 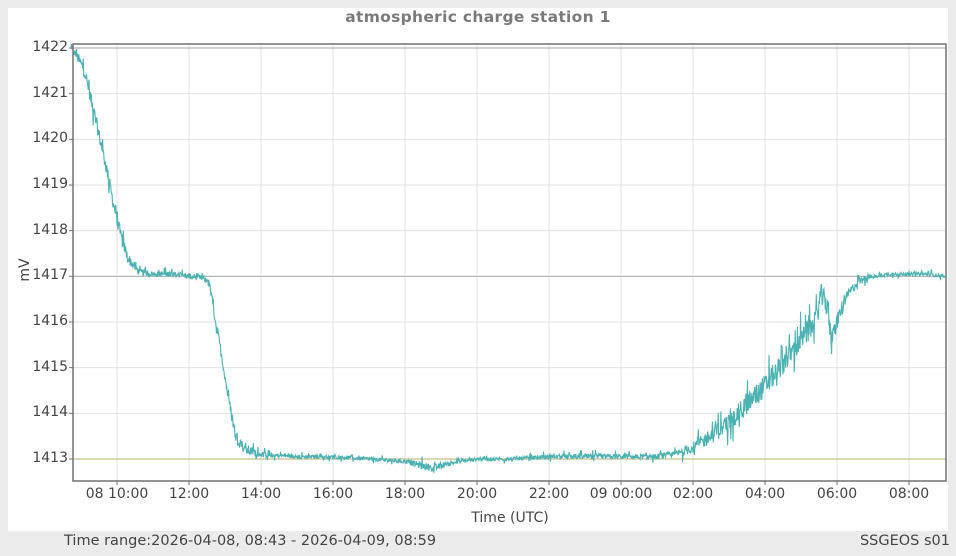 What do you see at coordinates (333, 494) in the screenshot?
I see `x-tick-label: 16:00` at bounding box center [333, 494].